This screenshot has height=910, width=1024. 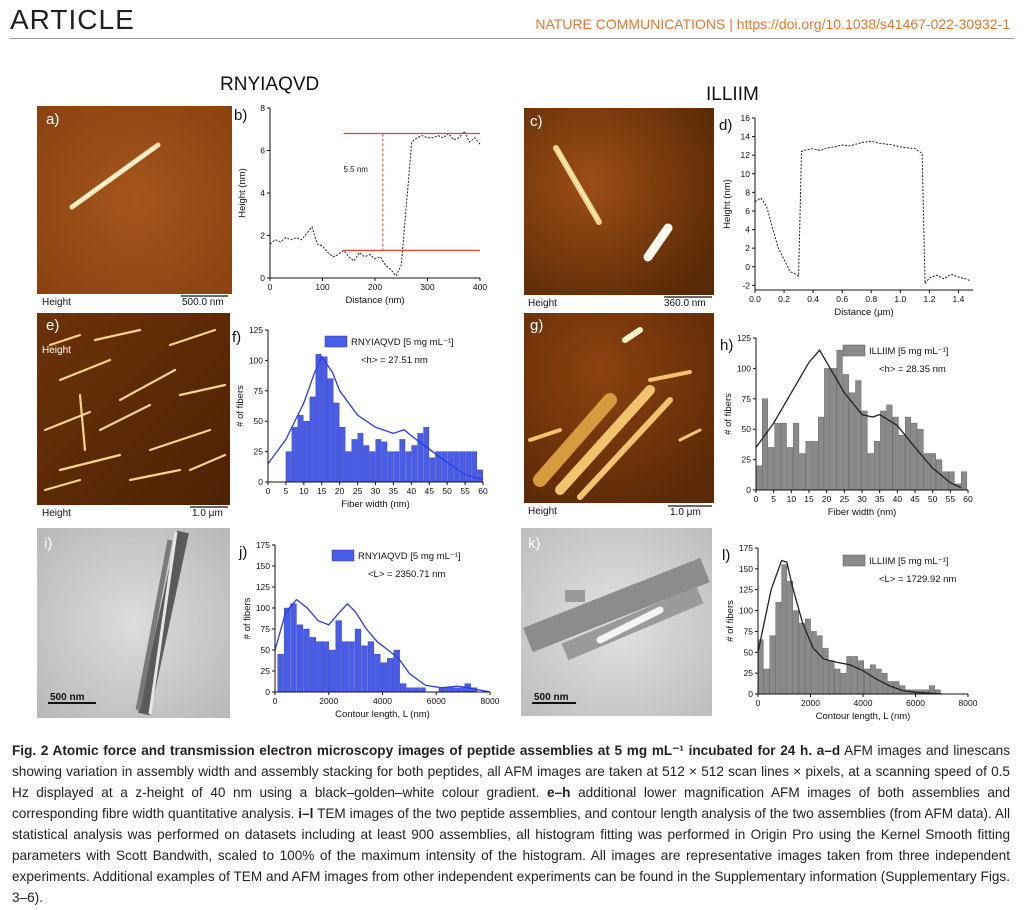 What do you see at coordinates (375, 504) in the screenshot?
I see `x-axis-label-f: Fiber width (nm)` at bounding box center [375, 504].